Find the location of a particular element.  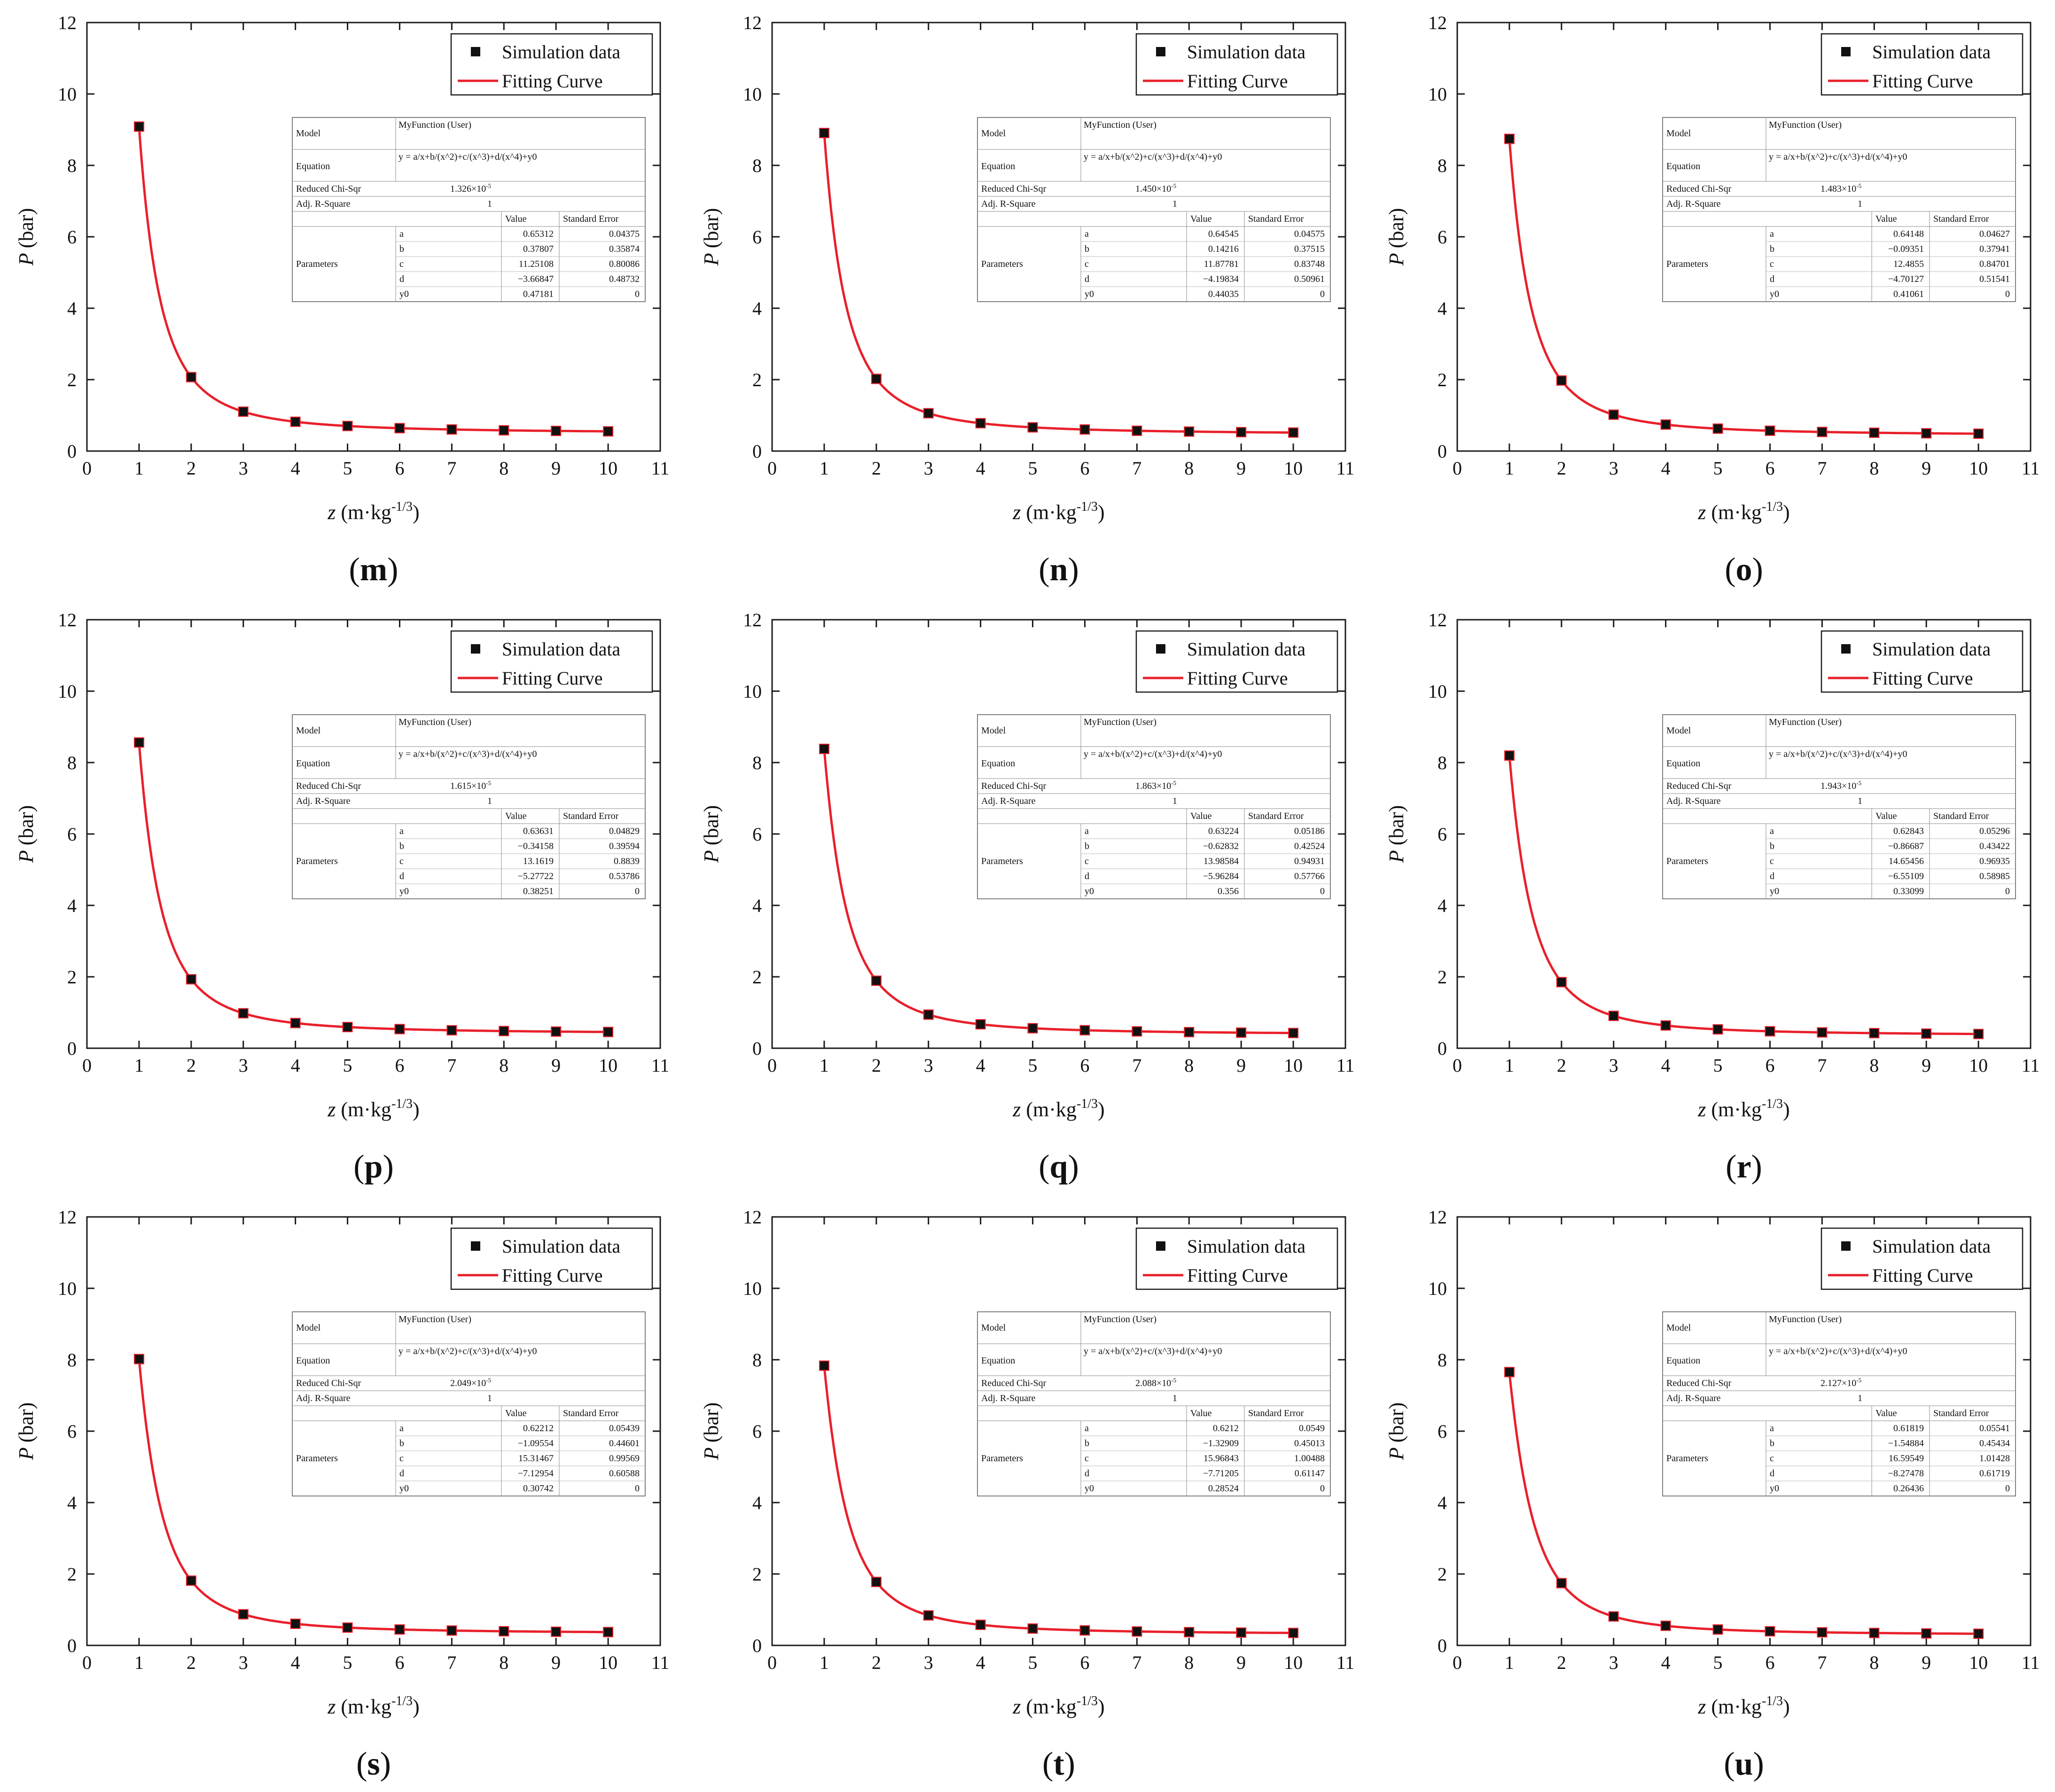

table-chisqr-value: 2.127×10⁻⁵ is located at coordinates (1841, 1382).